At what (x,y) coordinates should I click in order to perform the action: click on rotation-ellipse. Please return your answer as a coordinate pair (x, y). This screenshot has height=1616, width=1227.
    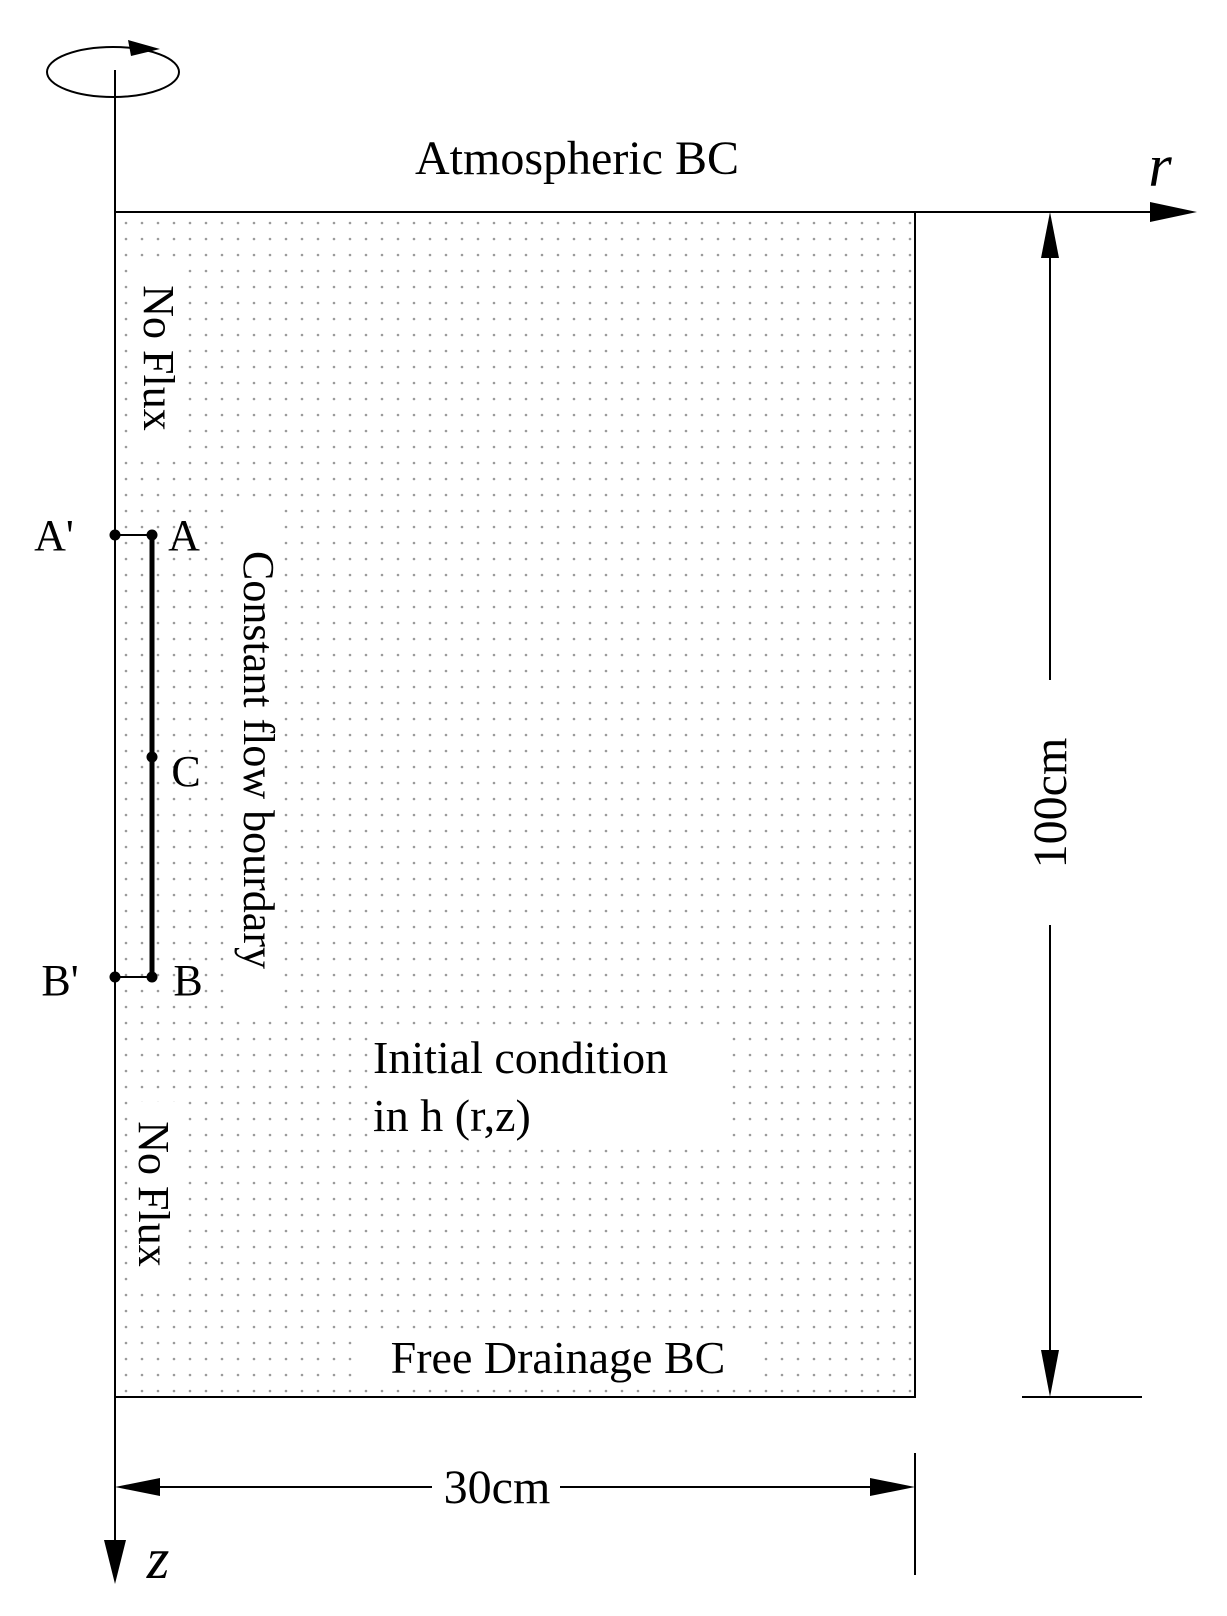
    Looking at the image, I should click on (113, 72).